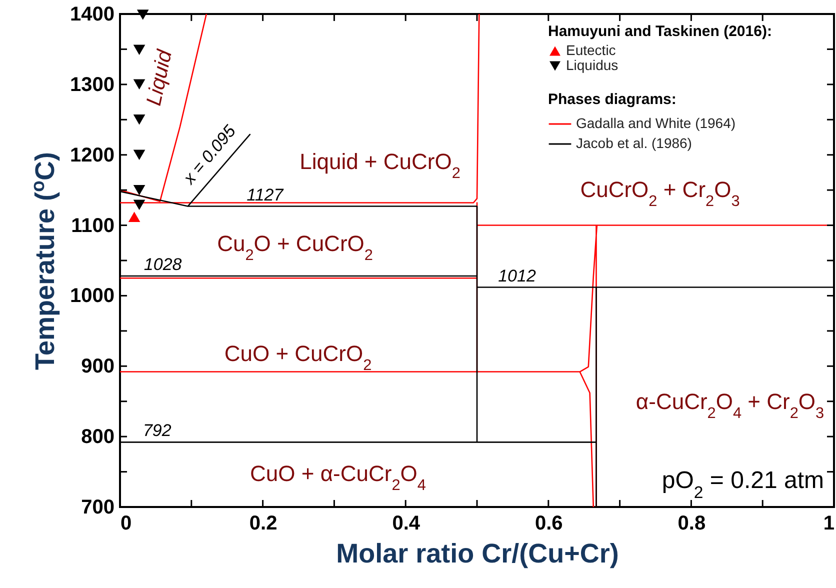 This screenshot has width=836, height=588. Describe the element at coordinates (92, 225) in the screenshot. I see `y-tick-label: 1100` at that location.